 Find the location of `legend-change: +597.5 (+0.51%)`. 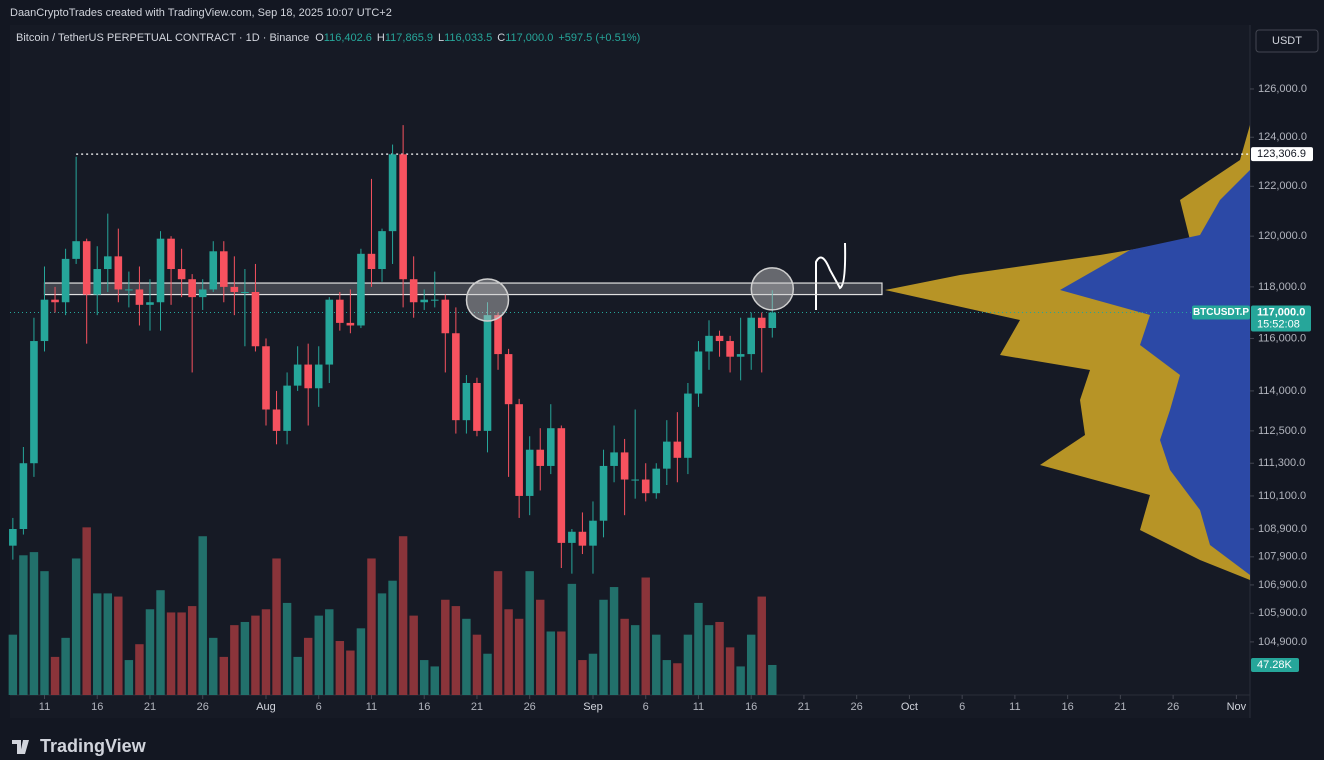

legend-change: +597.5 (+0.51%) is located at coordinates (599, 38).